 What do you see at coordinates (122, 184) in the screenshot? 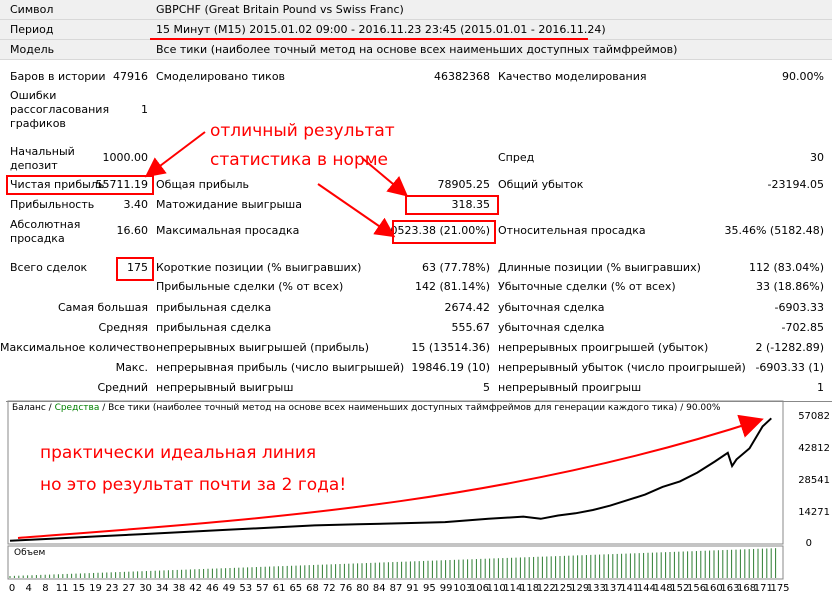
I see `net-profit-value: 55711.19` at bounding box center [122, 184].